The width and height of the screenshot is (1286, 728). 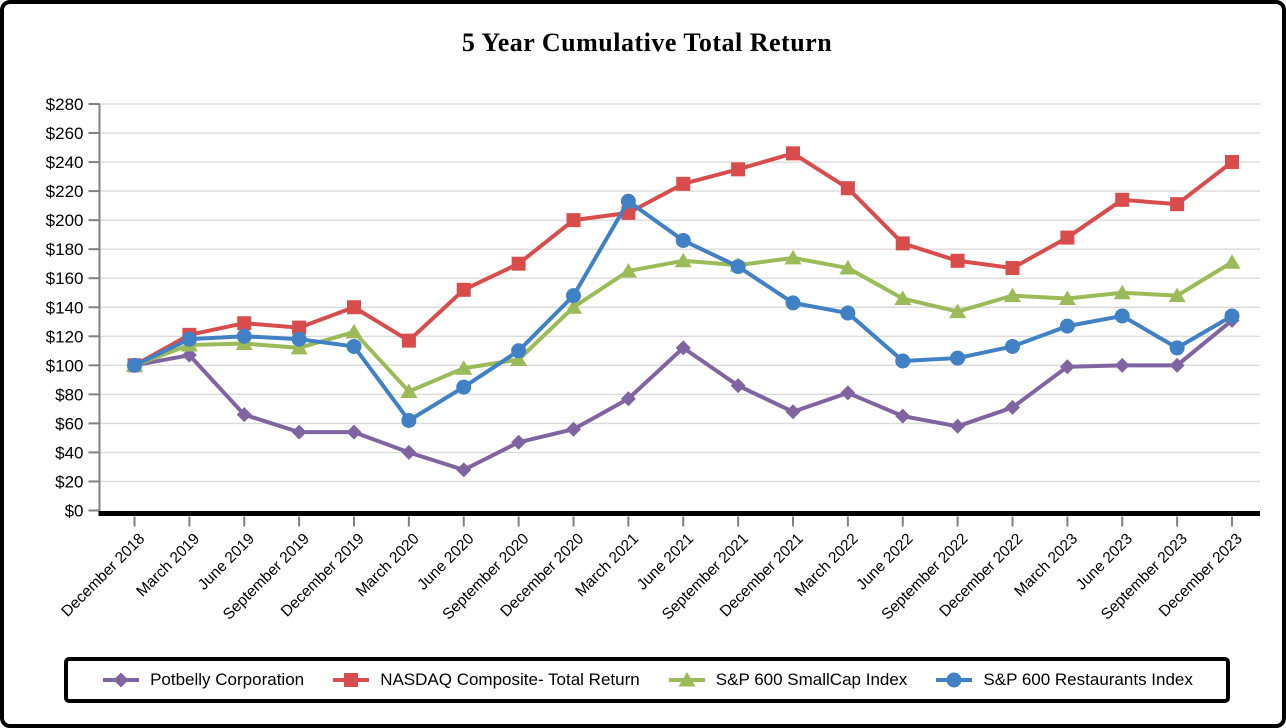 I want to click on legend-item-1: NASDAQ Composite- Total Return, so click(x=485, y=680).